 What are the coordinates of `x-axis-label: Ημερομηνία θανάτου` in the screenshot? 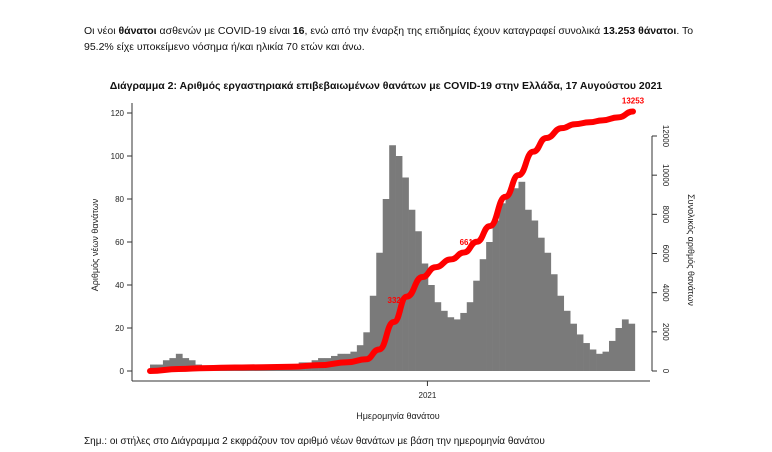 It's located at (398, 416).